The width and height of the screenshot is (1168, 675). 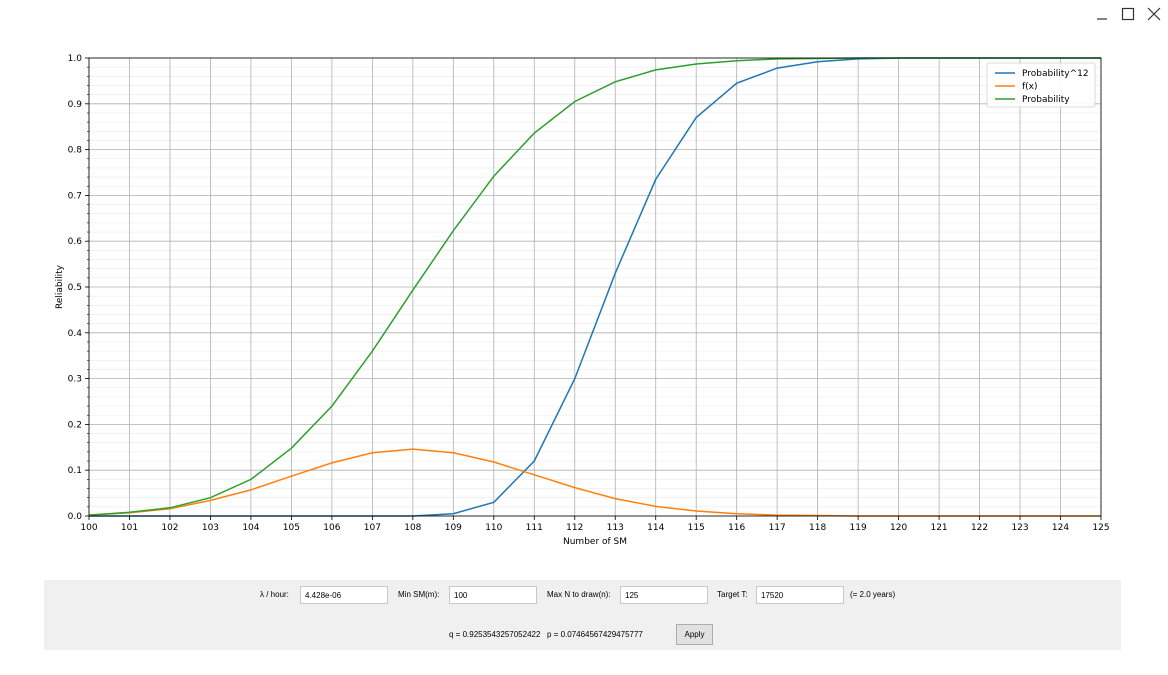 I want to click on legend-label: Probability, so click(x=1046, y=100).